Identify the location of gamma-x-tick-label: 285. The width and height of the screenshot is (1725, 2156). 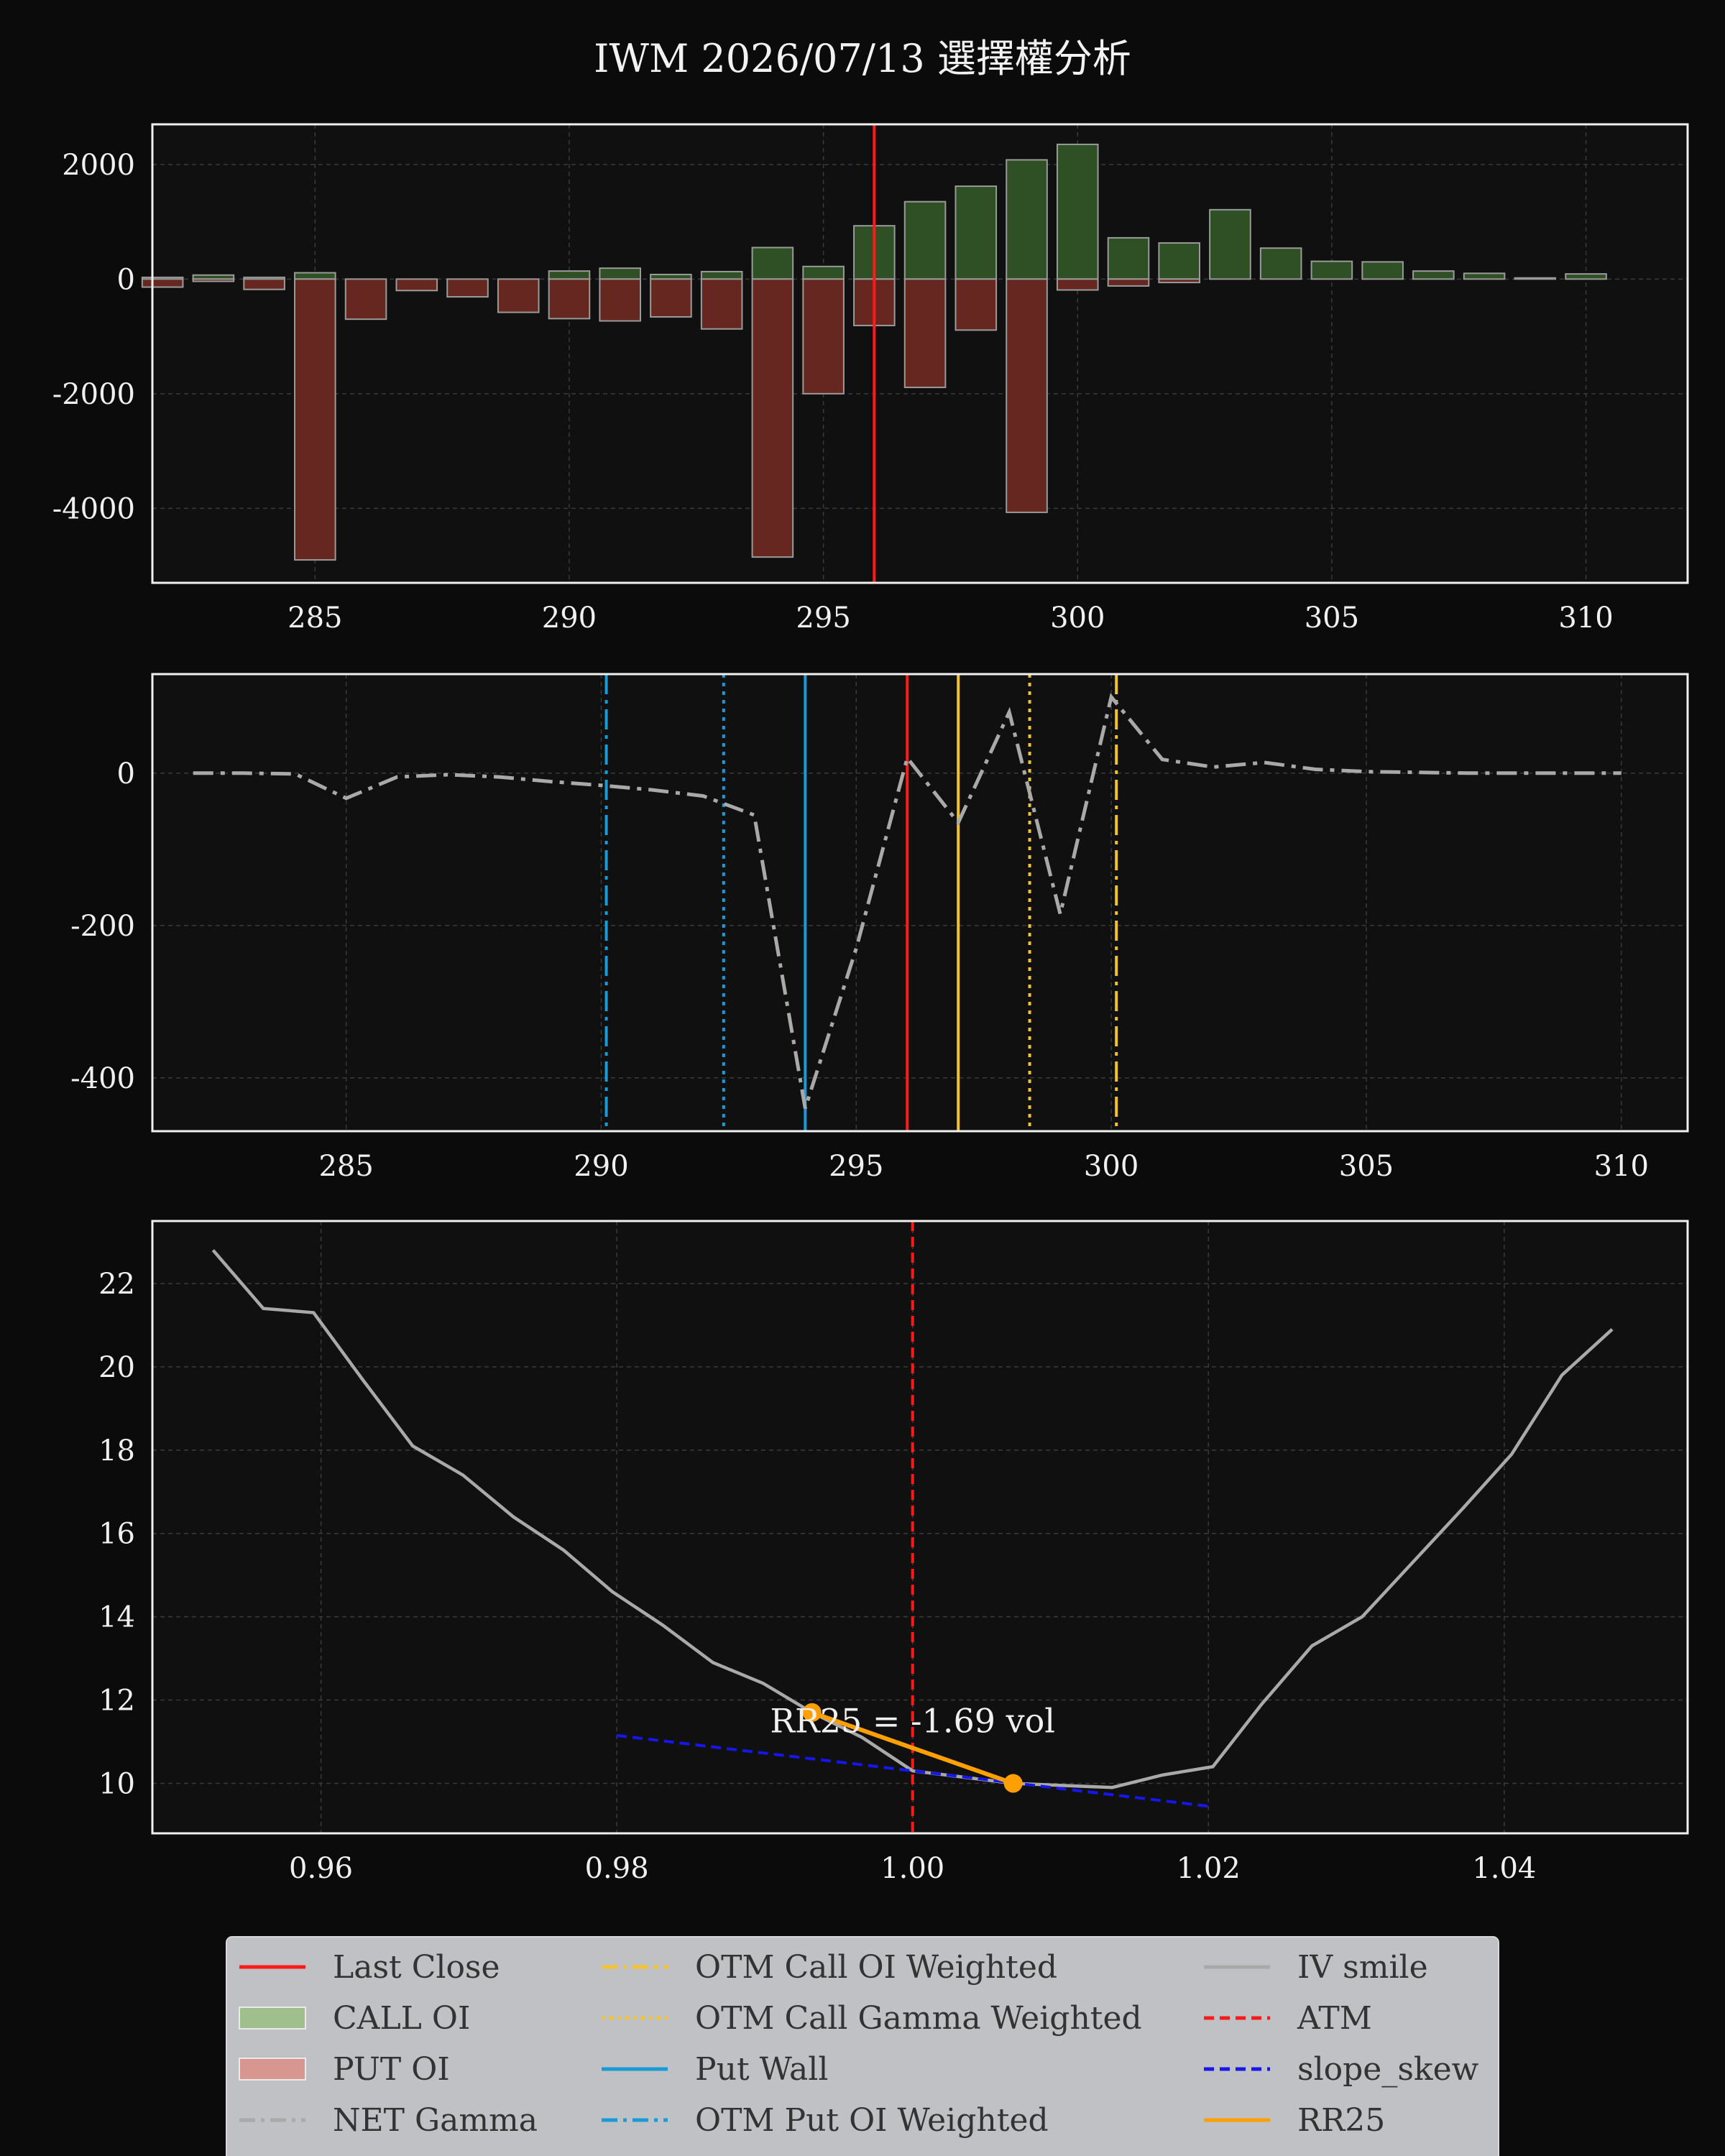
(345, 1166).